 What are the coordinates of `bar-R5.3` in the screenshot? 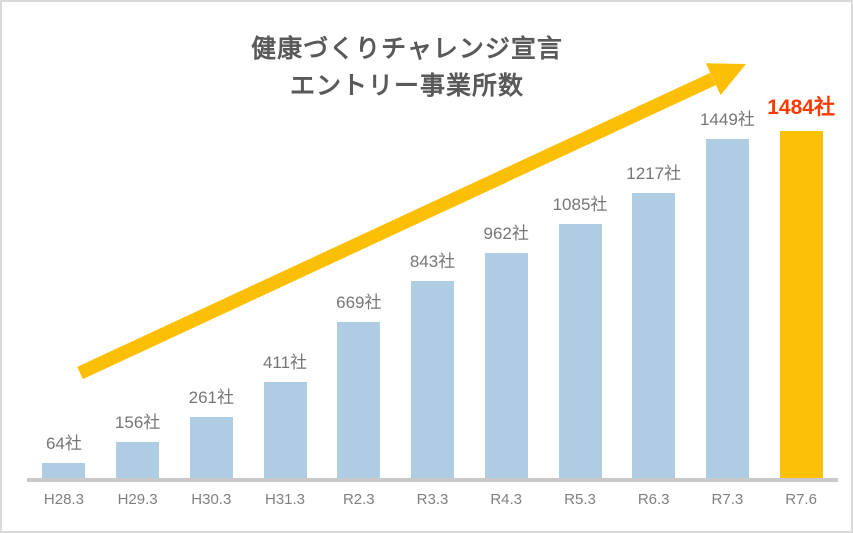 It's located at (580, 351).